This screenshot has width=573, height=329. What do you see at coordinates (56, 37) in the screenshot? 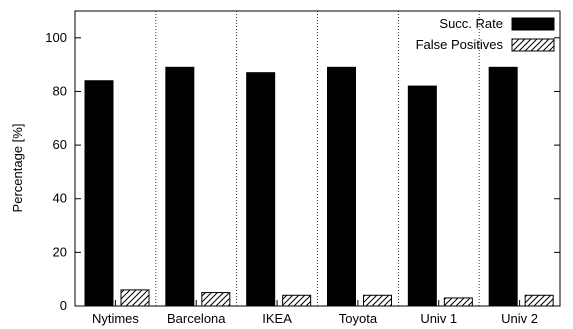
I see `y-tick-label: 100` at bounding box center [56, 37].